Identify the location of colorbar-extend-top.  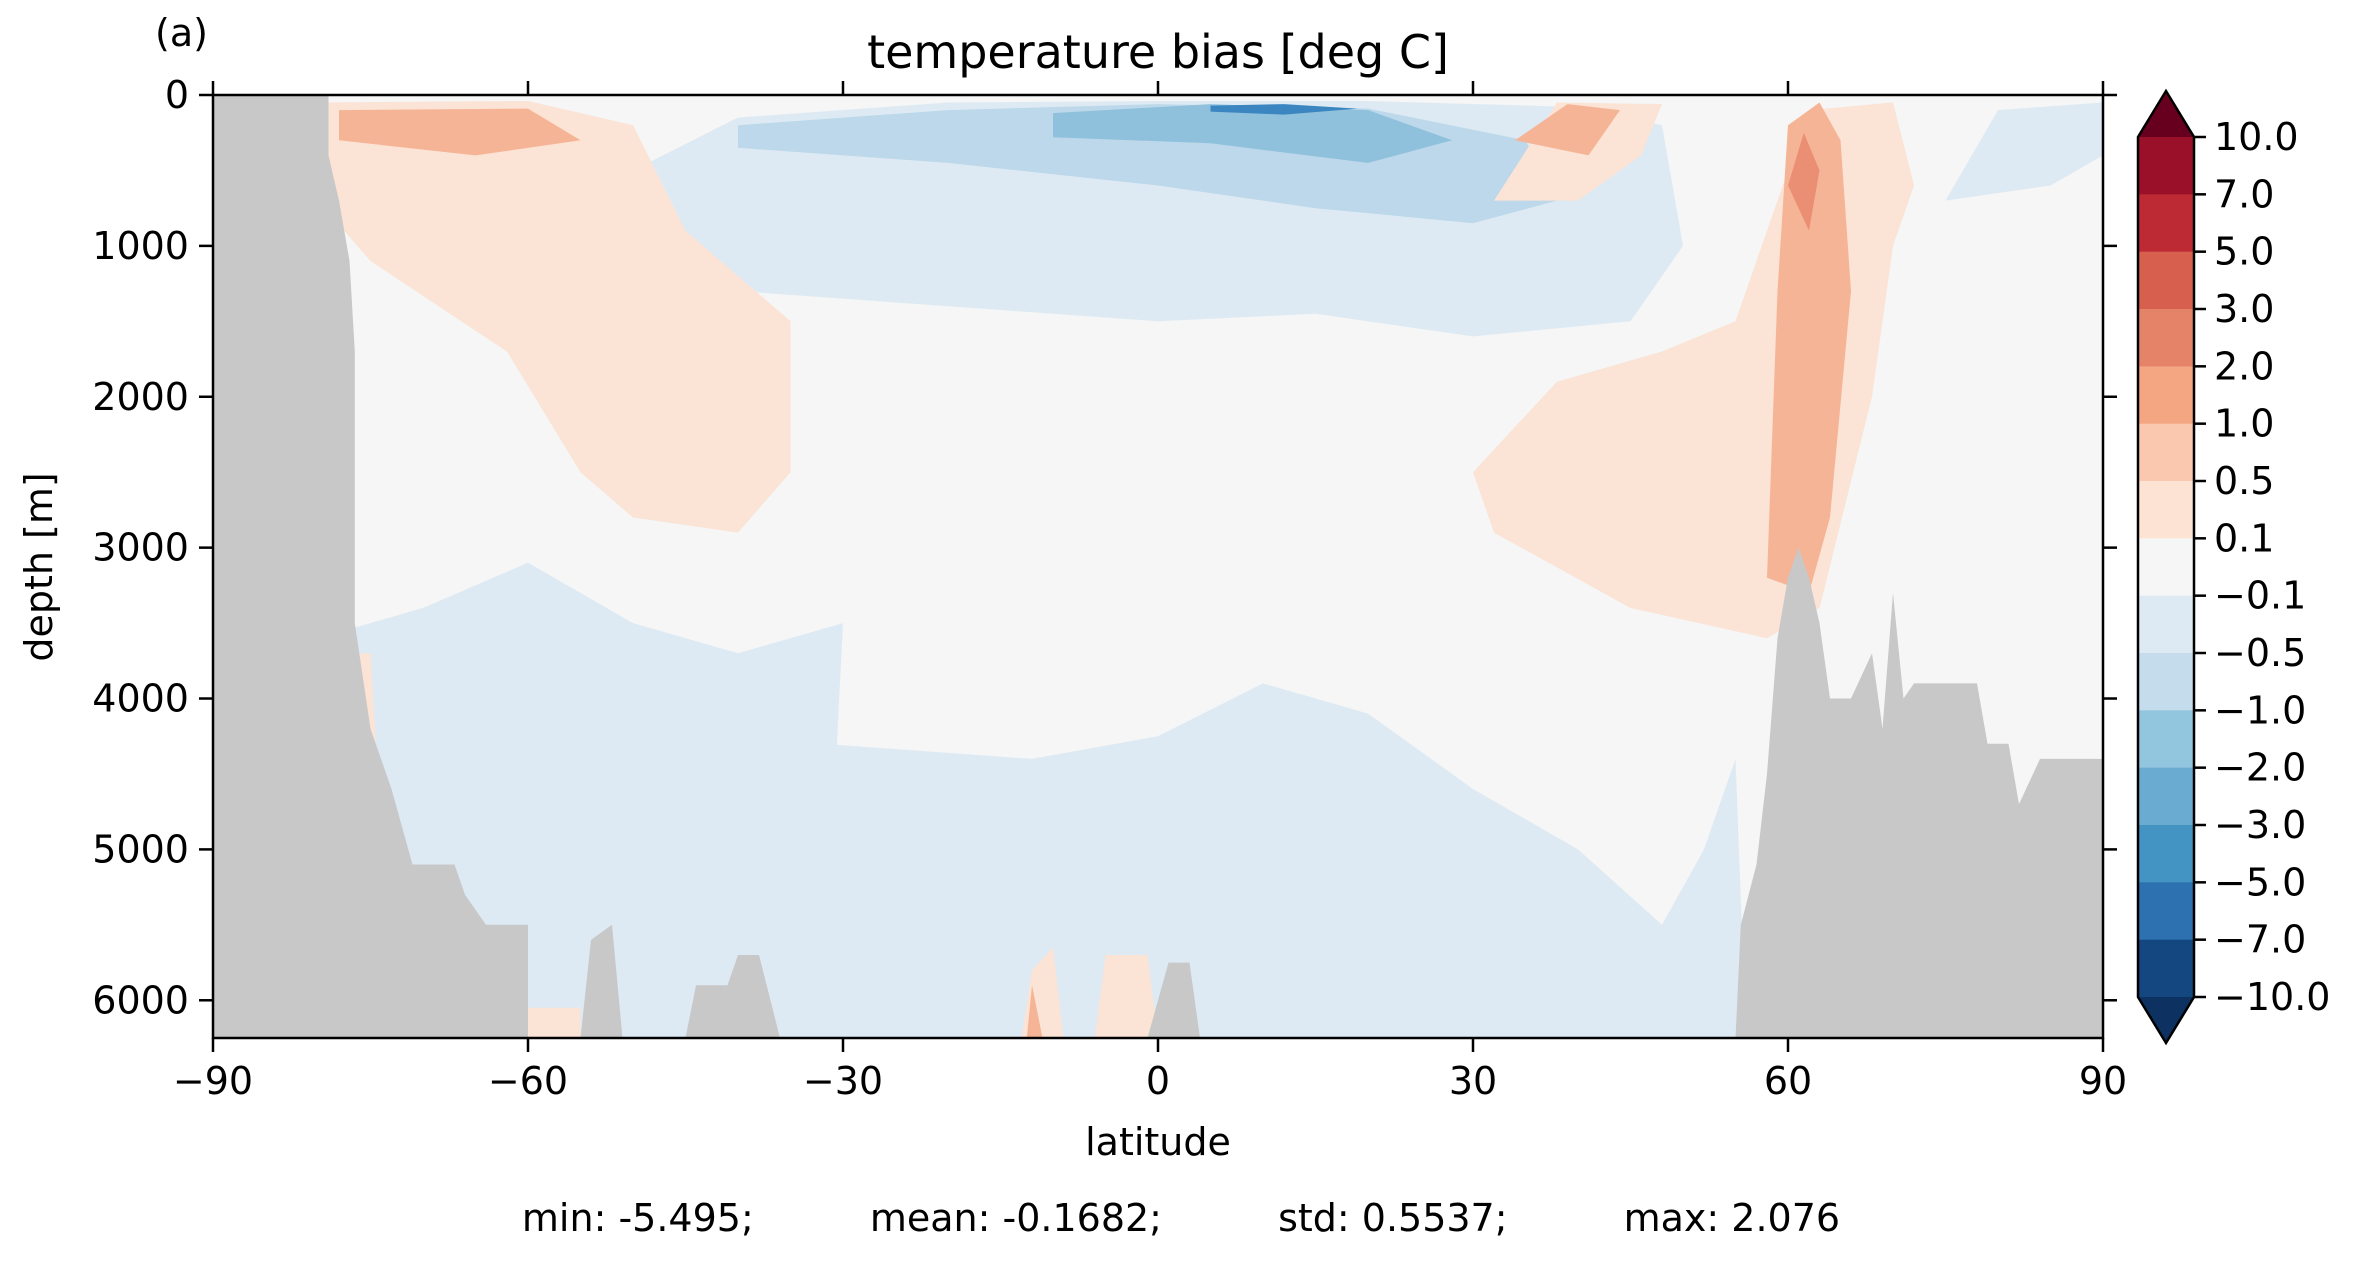
(2166, 114).